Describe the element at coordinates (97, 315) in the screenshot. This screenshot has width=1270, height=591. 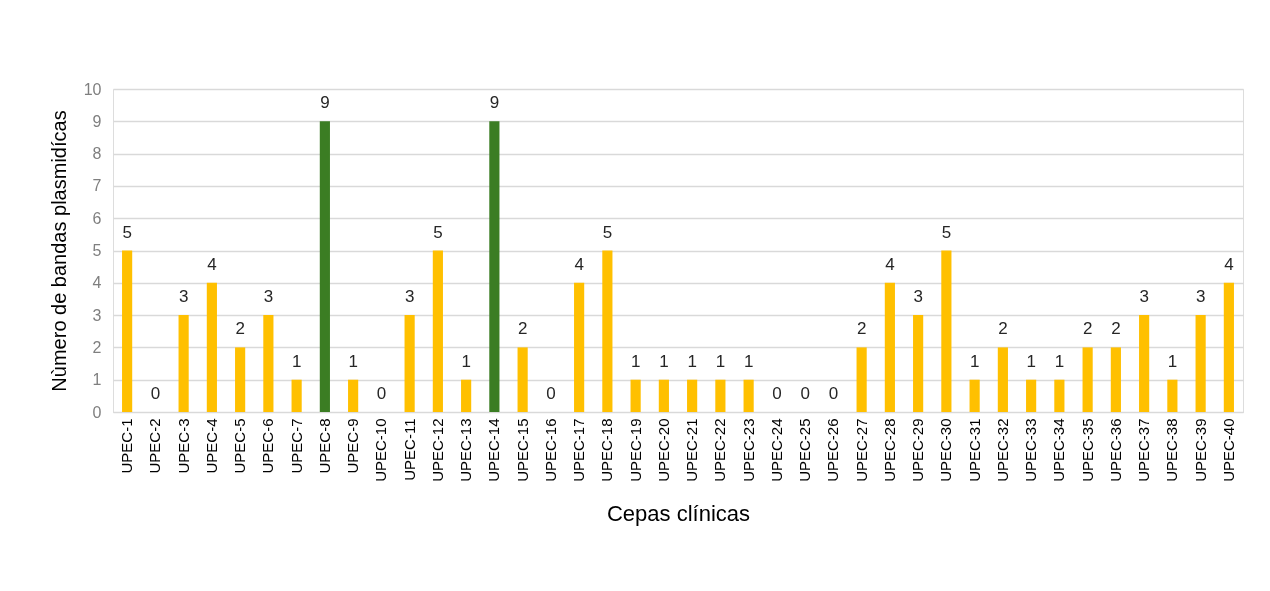
I see `y-tick-label: 3` at that location.